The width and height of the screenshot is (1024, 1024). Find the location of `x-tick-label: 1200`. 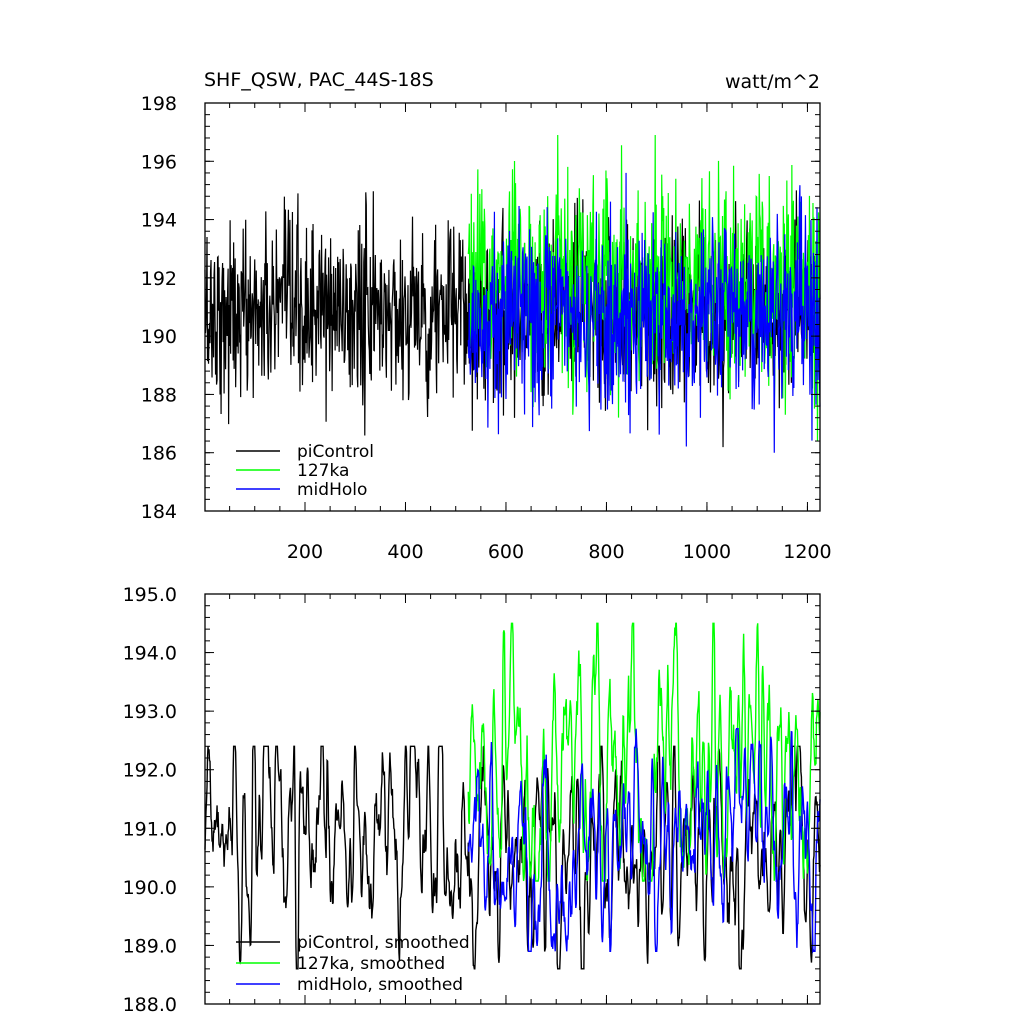

x-tick-label: 1200 is located at coordinates (807, 552).